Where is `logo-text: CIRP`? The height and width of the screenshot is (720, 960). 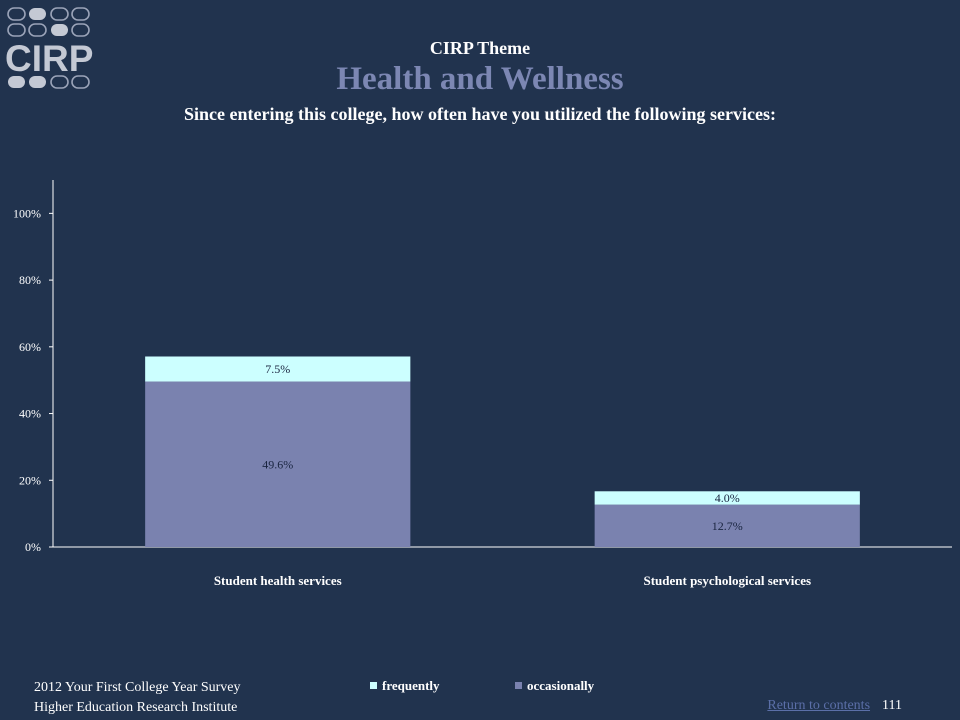
logo-text: CIRP is located at coordinates (49, 58).